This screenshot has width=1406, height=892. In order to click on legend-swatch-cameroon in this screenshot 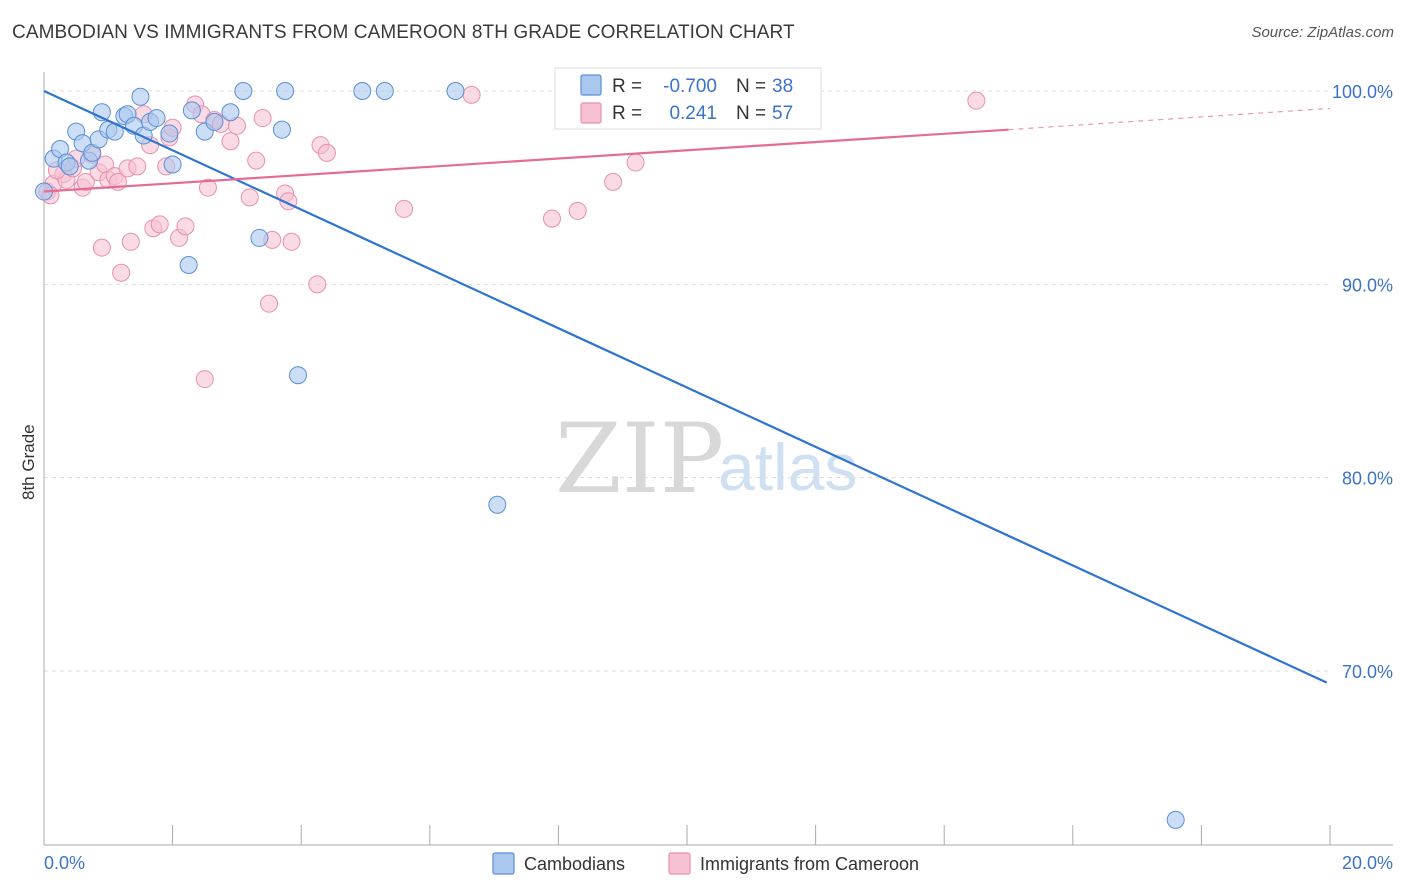, I will do `click(679, 863)`.